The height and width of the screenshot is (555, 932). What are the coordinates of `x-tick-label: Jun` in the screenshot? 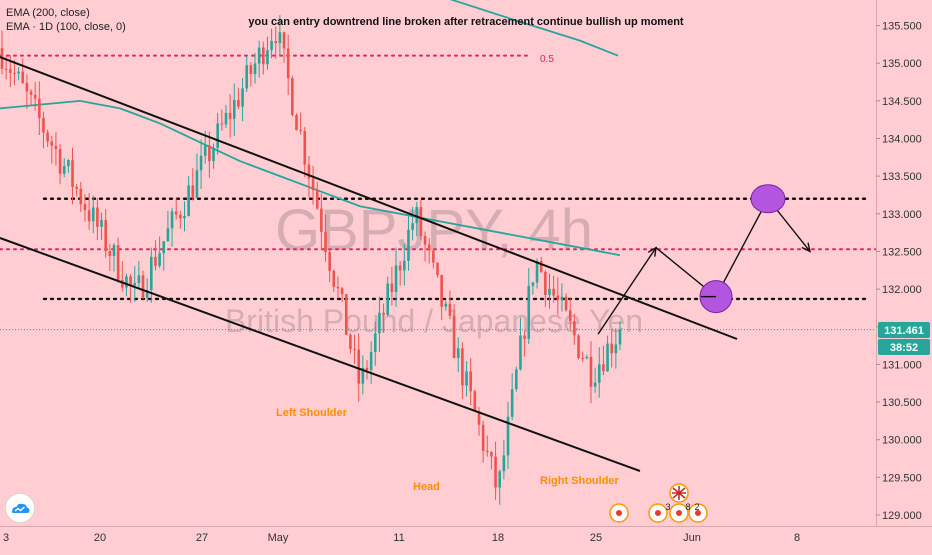 It's located at (692, 538).